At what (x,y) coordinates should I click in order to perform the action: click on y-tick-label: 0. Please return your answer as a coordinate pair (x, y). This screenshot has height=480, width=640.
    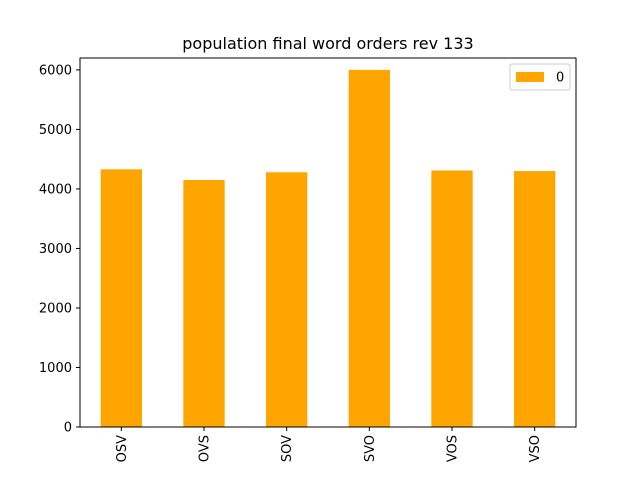
    Looking at the image, I should click on (68, 428).